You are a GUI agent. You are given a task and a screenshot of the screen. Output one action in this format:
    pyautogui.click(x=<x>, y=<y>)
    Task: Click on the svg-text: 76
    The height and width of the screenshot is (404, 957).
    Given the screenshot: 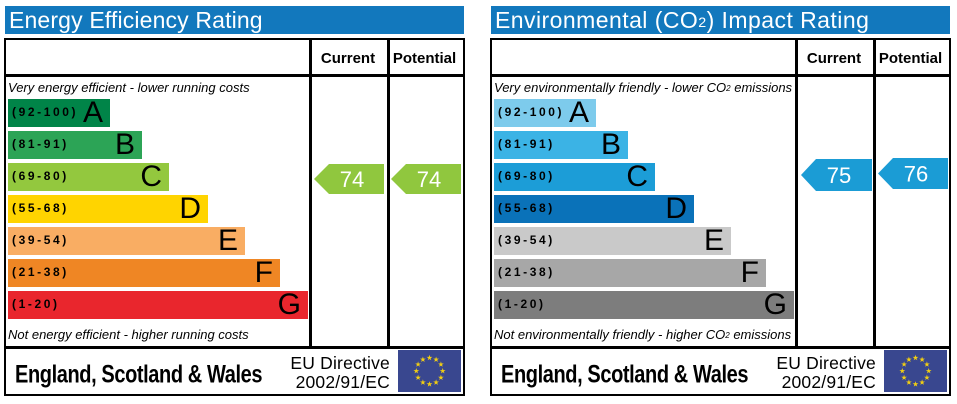 What is the action you would take?
    pyautogui.click(x=916, y=173)
    